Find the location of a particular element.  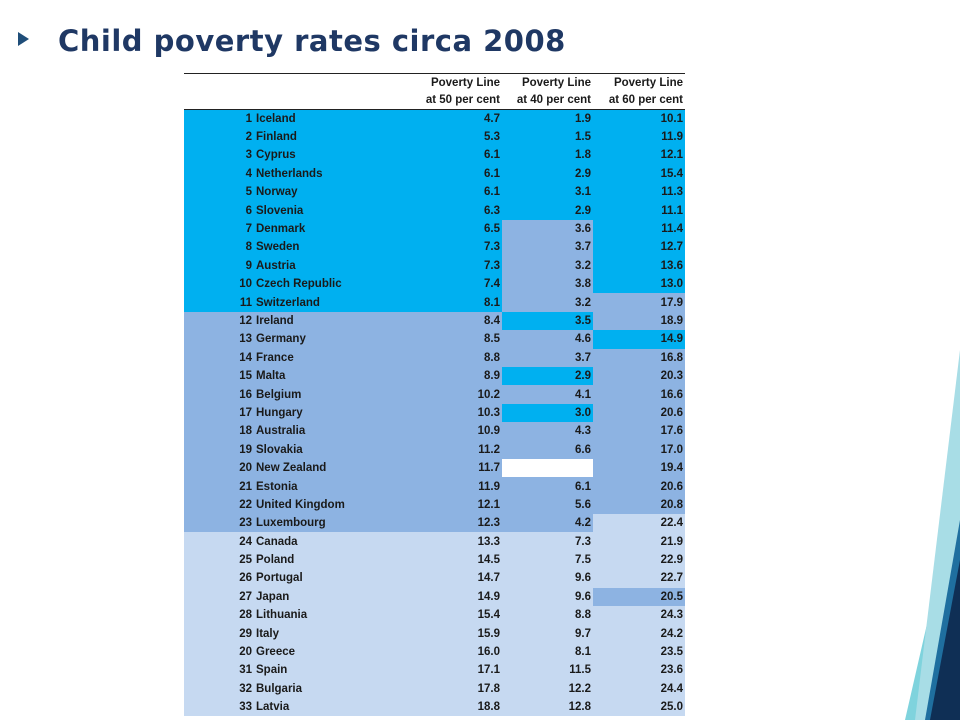

rank-cell: 11 is located at coordinates (219, 302).